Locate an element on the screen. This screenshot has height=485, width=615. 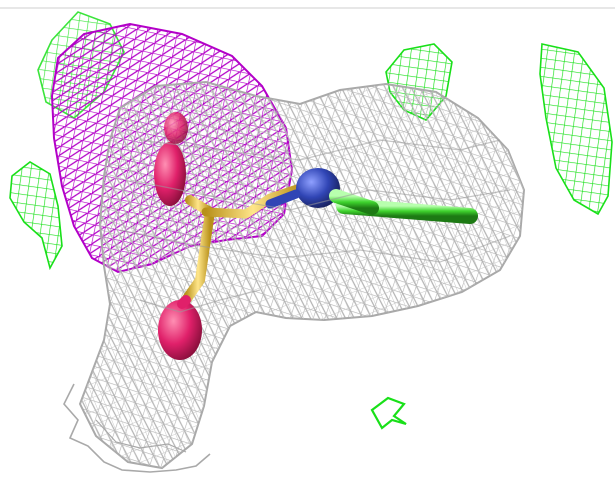
gray-mesh-bottom-fringe is located at coordinates (137, 428).